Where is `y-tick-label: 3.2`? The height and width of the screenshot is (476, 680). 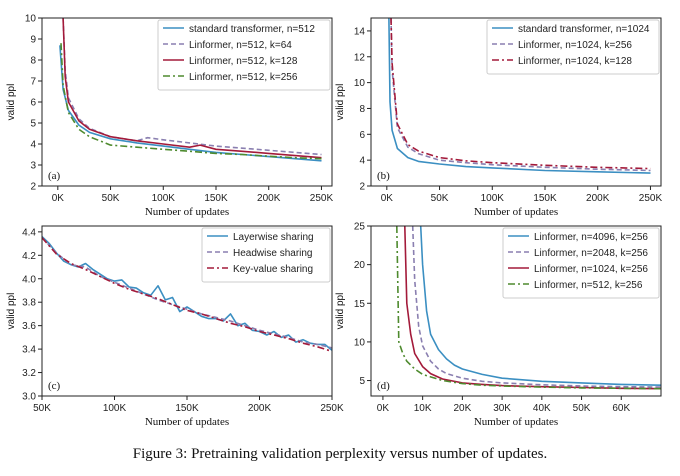
y-tick-label: 3.2 is located at coordinates (29, 373).